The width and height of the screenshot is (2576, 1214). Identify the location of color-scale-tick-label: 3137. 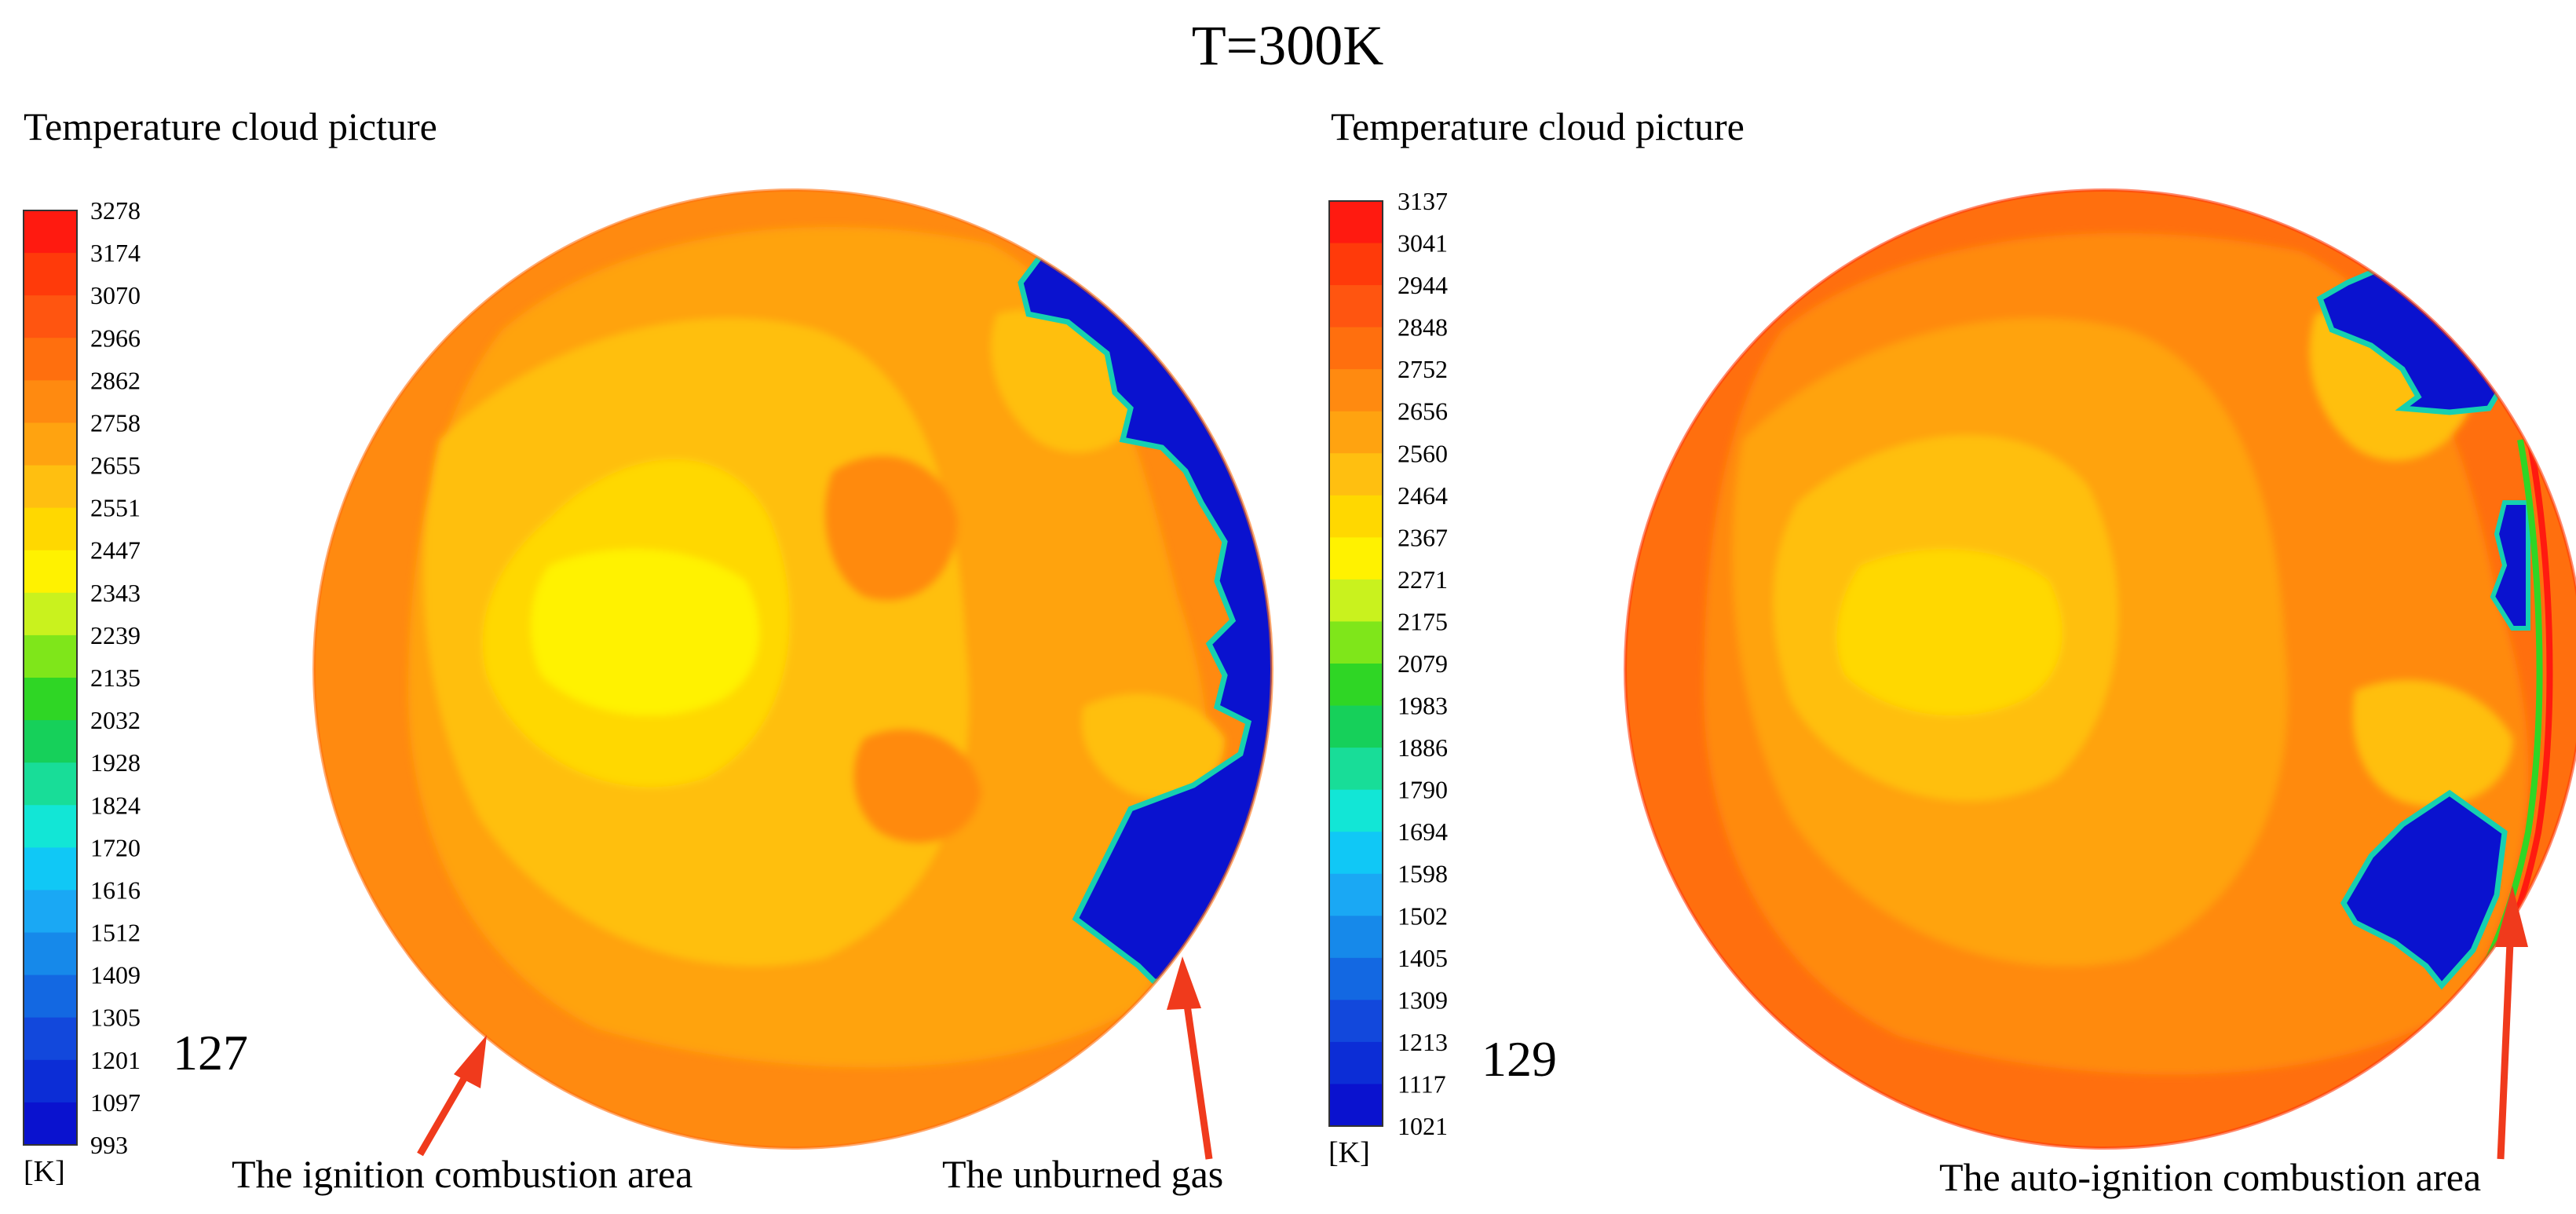
(1423, 201).